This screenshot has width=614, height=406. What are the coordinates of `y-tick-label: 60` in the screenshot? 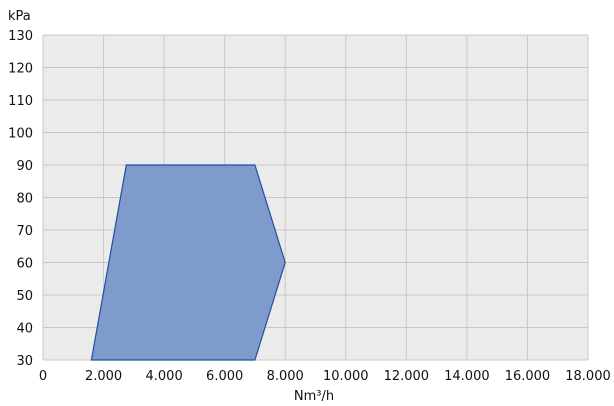 It's located at (24, 264).